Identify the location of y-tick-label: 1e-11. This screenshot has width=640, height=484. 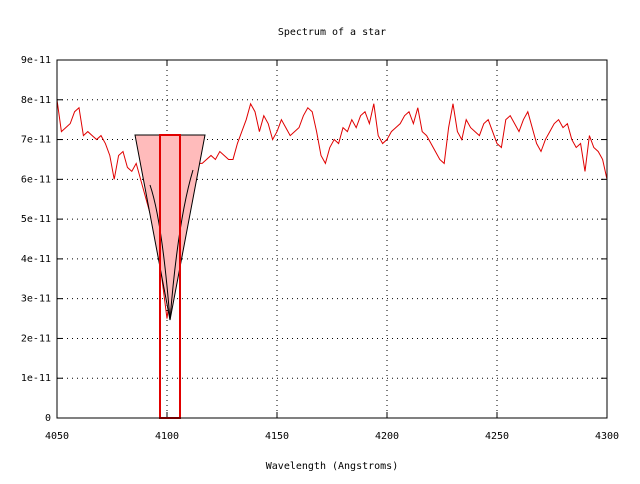
(36, 378).